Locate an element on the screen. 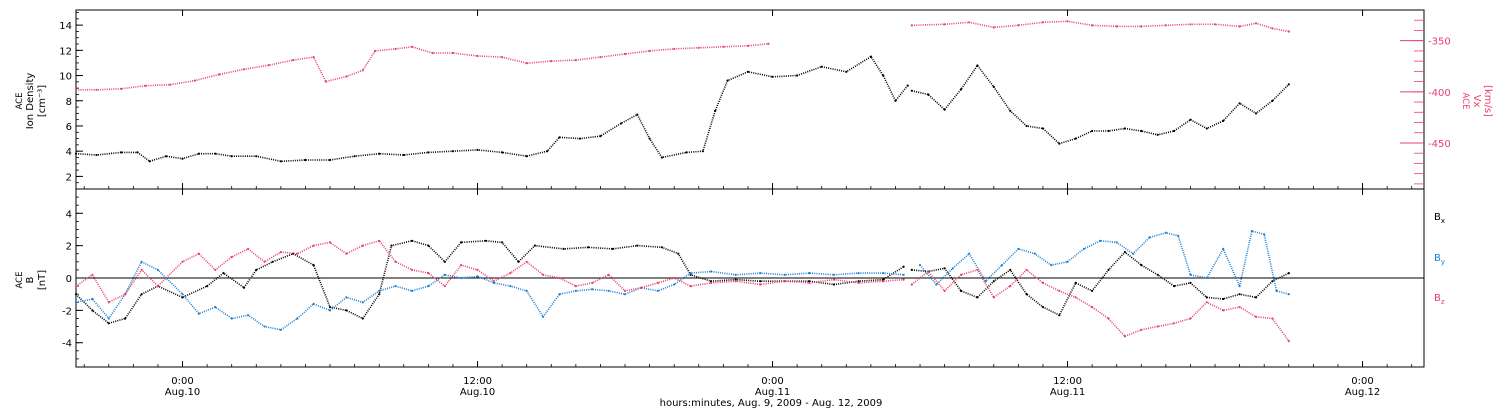  velocity-ylabel-line3: [km/s] is located at coordinates (1487, 101).